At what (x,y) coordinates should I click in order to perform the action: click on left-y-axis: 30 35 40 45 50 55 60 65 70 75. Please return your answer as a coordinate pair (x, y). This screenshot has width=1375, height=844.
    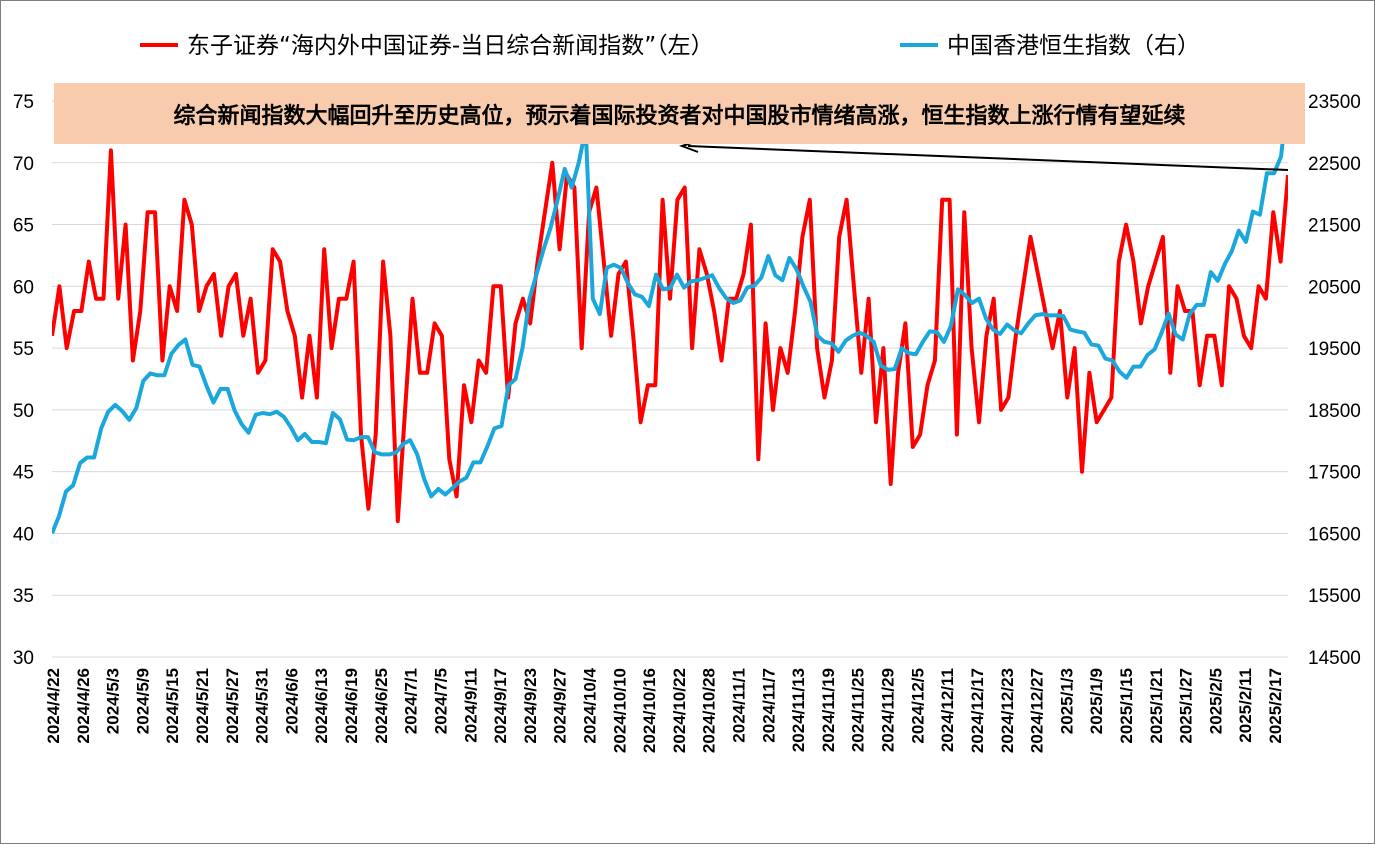
    Looking at the image, I should click on (23, 380).